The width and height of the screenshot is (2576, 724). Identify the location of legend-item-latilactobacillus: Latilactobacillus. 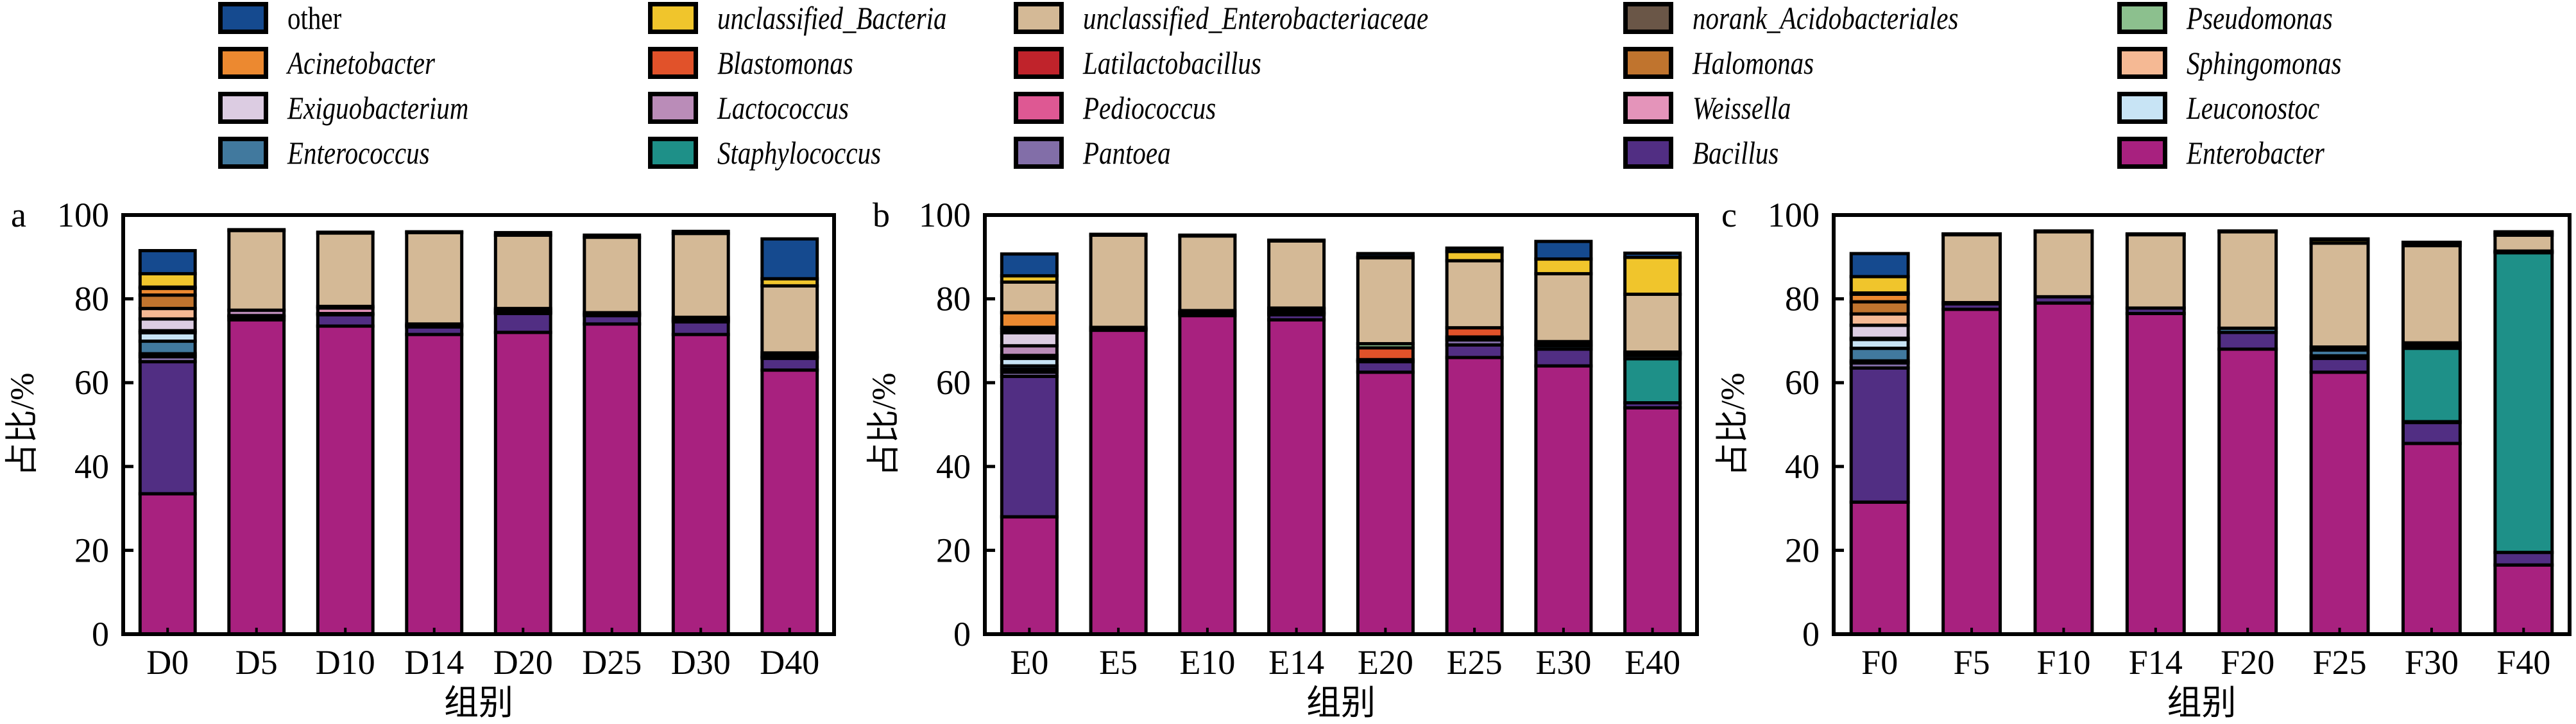
(1157, 63).